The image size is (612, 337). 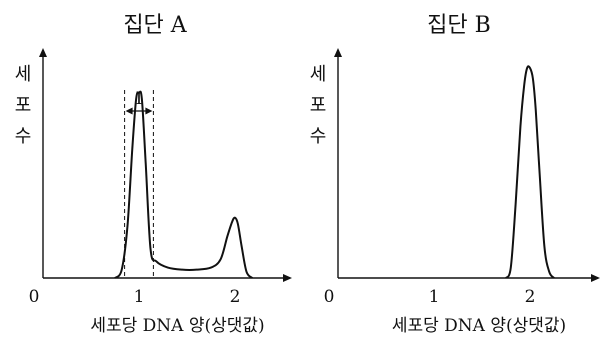 I want to click on chart-title: 집단 A, so click(x=155, y=25).